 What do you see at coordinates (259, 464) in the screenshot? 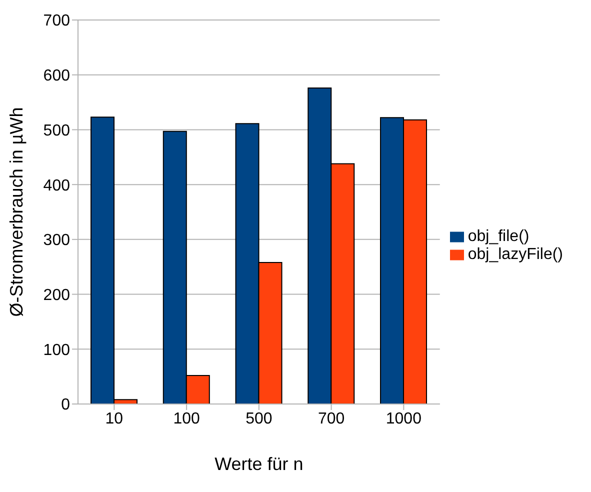
I see `x-axis-title: Werte für n` at bounding box center [259, 464].